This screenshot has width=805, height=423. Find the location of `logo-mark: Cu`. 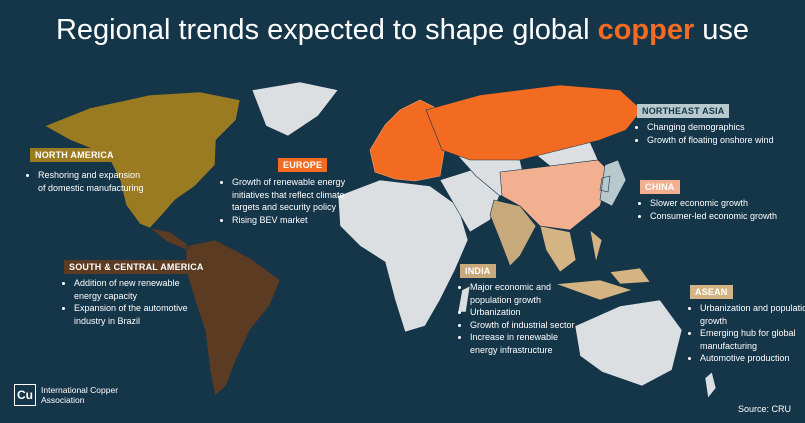

logo-mark: Cu is located at coordinates (25, 395).